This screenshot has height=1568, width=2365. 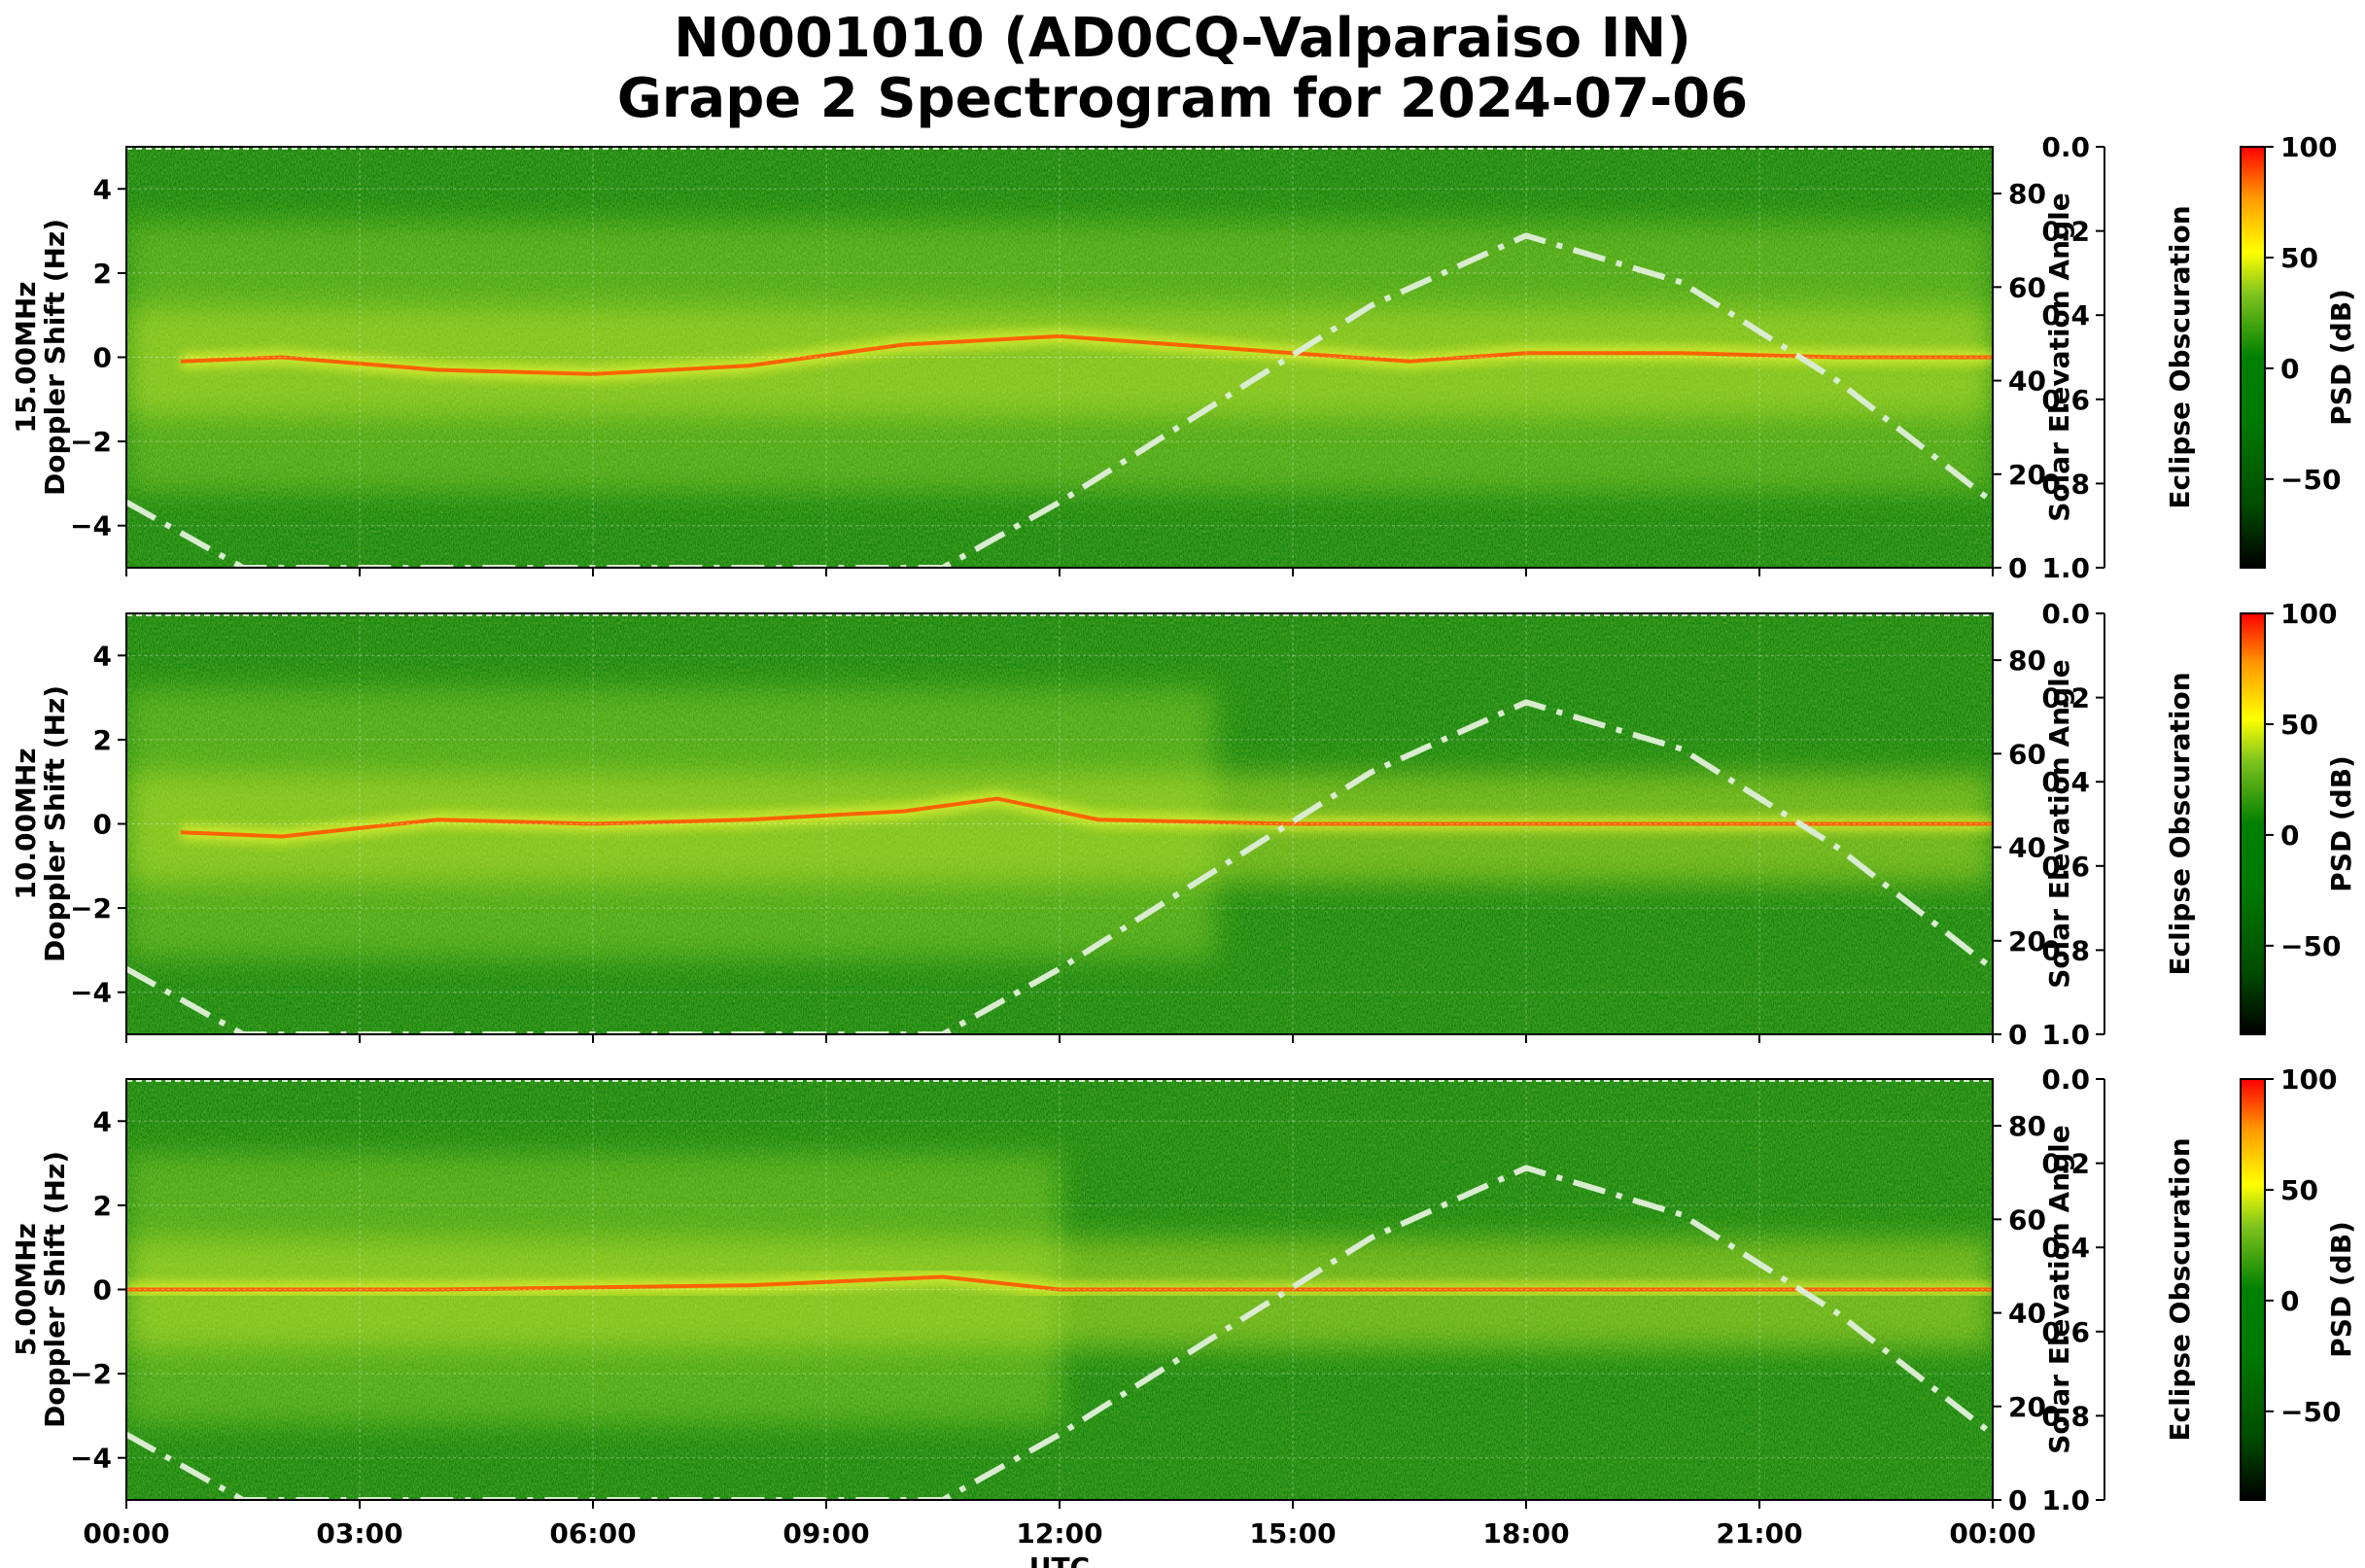 I want to click on x-tick-label: 18:00, so click(x=1525, y=1533).